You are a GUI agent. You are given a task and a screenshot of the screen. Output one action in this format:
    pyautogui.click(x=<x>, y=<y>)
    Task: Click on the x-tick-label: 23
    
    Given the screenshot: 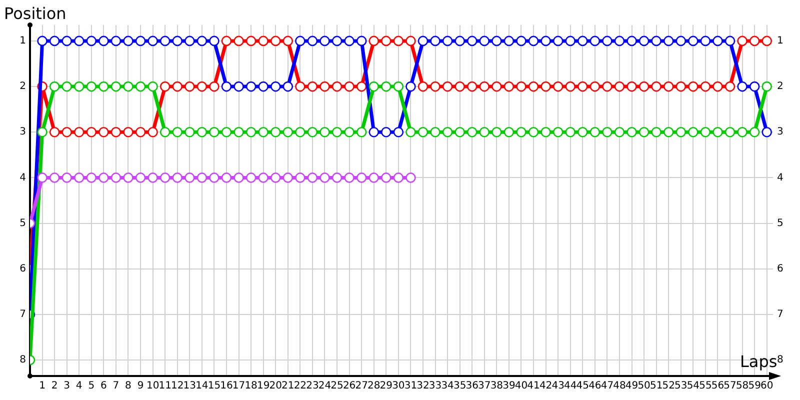 What is the action you would take?
    pyautogui.click(x=312, y=386)
    